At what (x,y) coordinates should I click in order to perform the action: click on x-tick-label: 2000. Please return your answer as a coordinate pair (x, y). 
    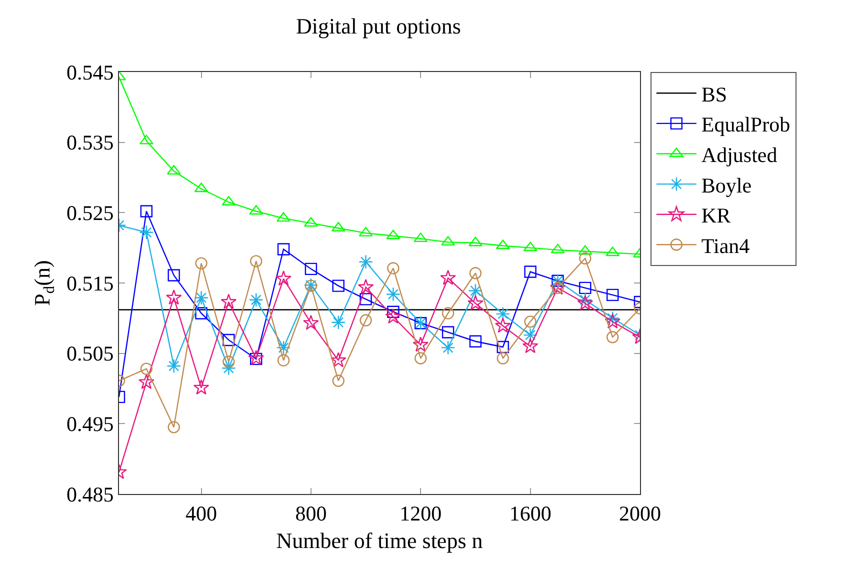
    Looking at the image, I should click on (640, 513).